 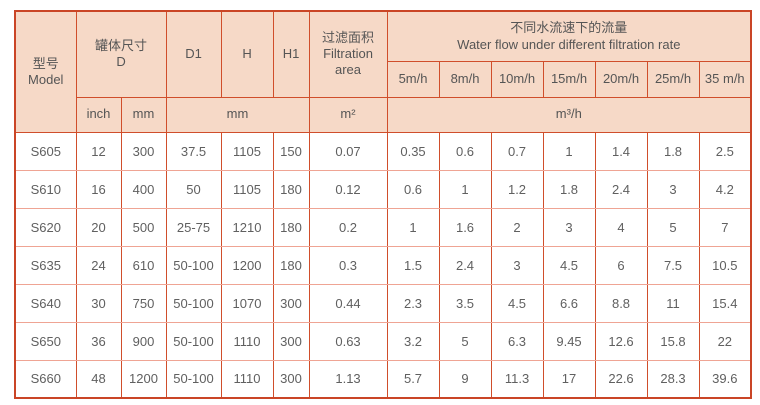 I want to click on flow-cell: 10.5, so click(x=725, y=265).